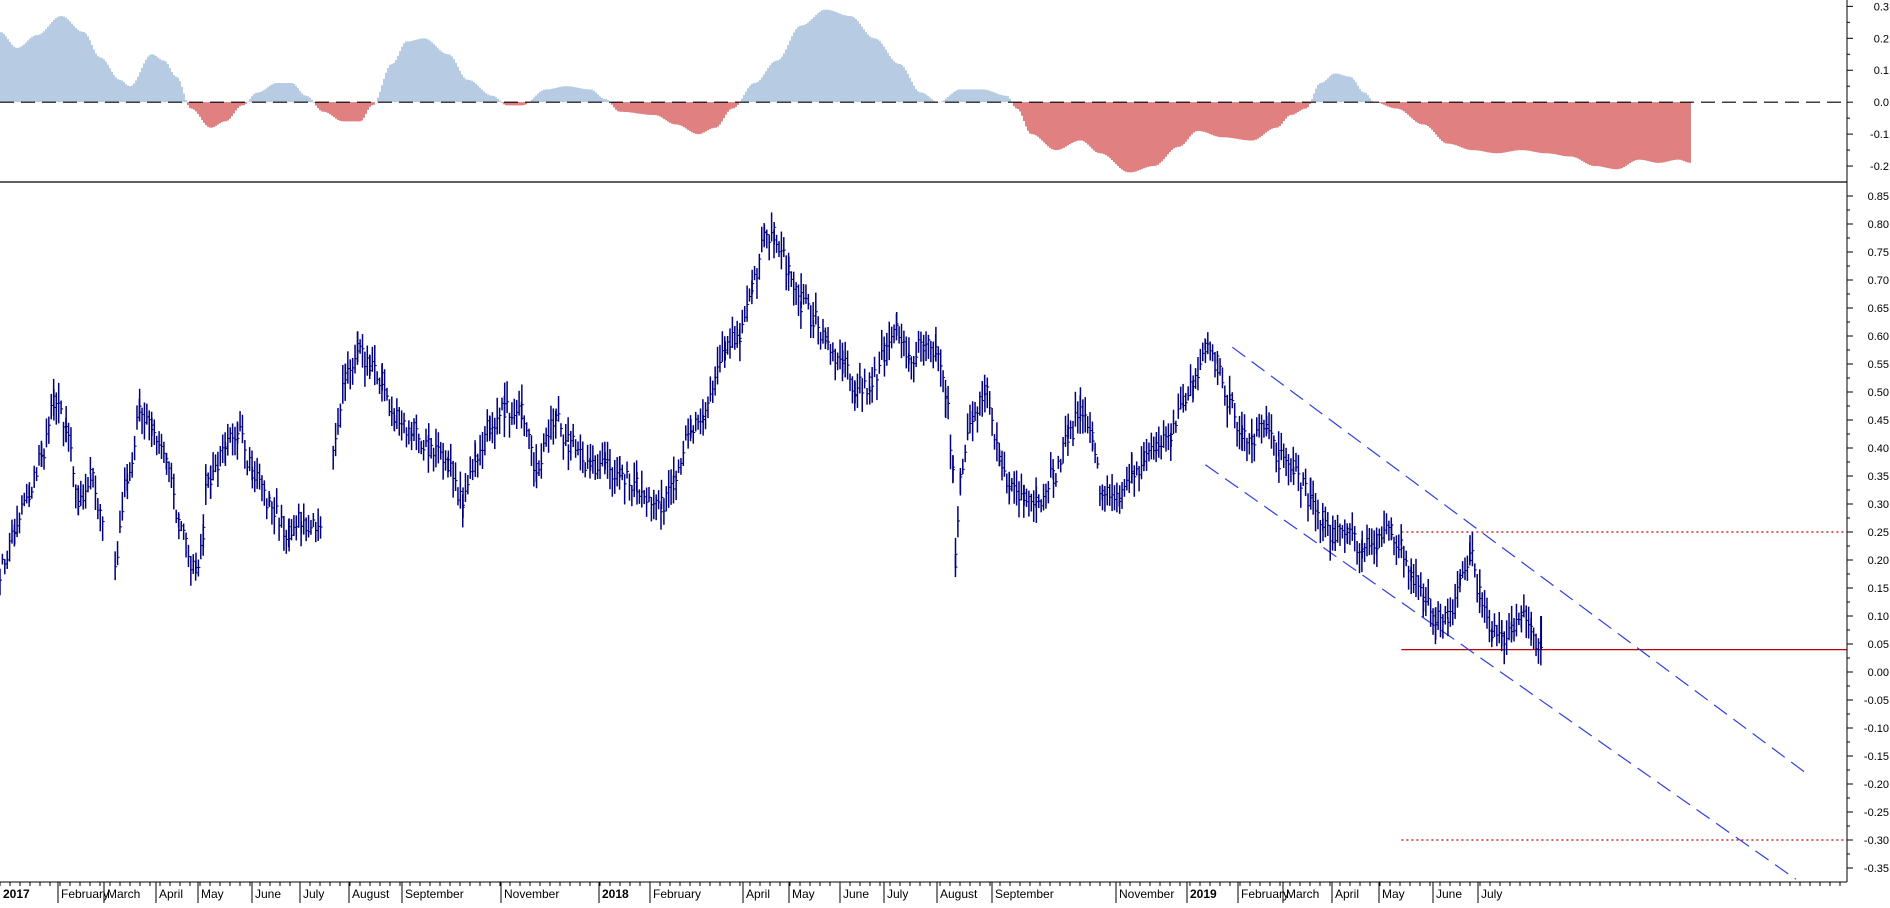 The height and width of the screenshot is (908, 1890). I want to click on channel-lower-line, so click(1501, 672).